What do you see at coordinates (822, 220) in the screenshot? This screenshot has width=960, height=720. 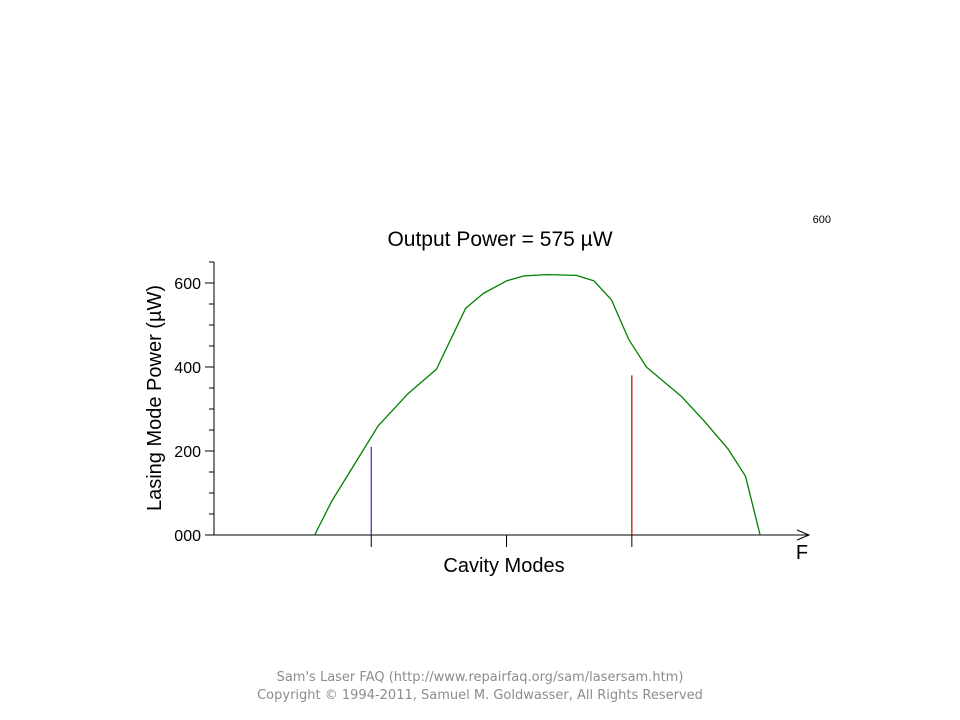 I see `corner-label: 600` at bounding box center [822, 220].